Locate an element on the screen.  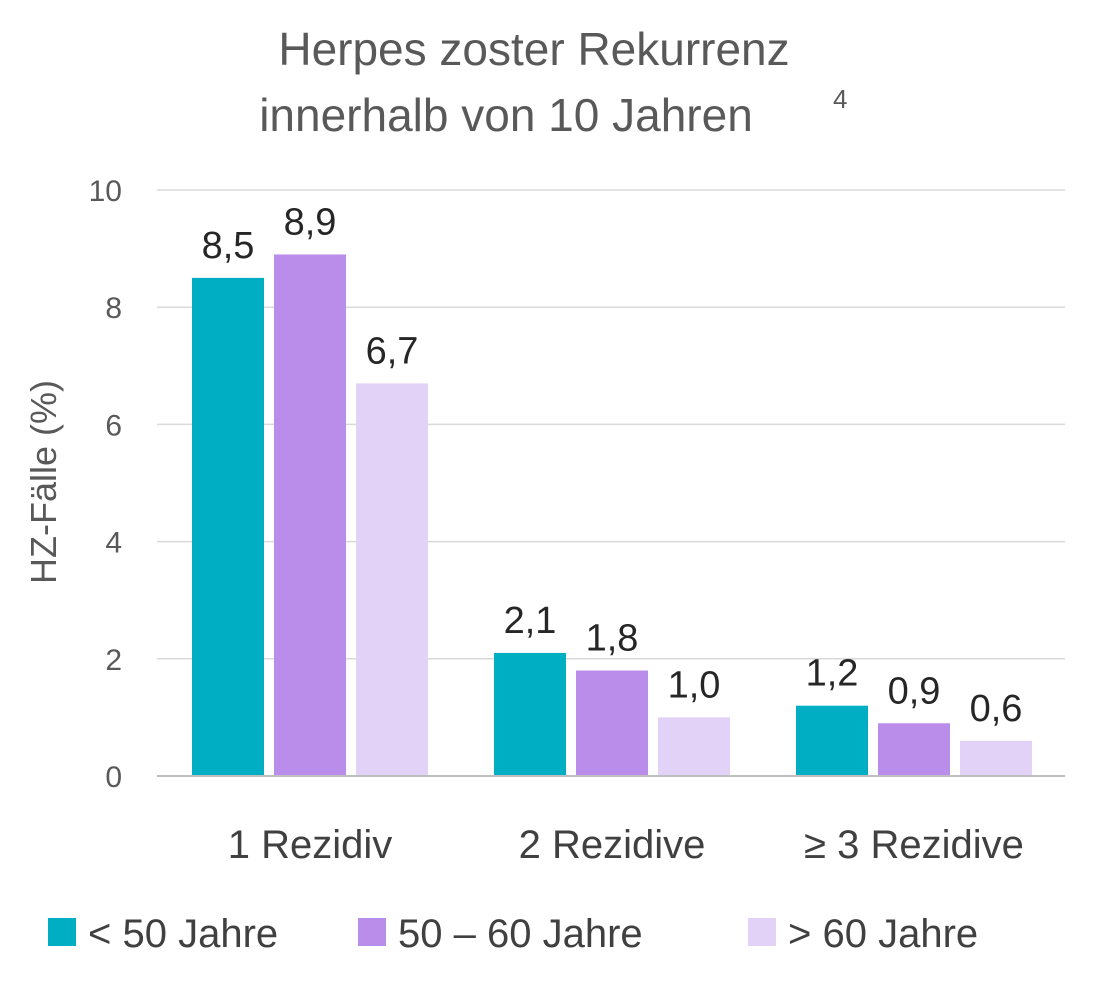
data-label: 8,5 is located at coordinates (228, 246).